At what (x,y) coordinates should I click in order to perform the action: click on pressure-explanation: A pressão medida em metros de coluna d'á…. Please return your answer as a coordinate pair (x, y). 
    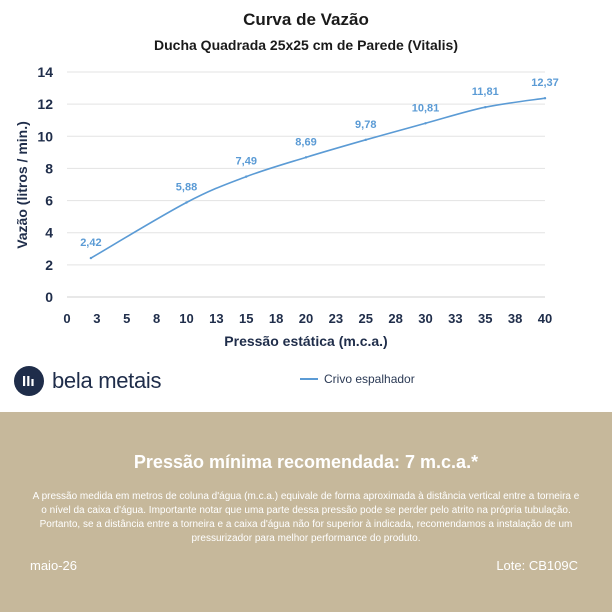
    Looking at the image, I should click on (306, 517).